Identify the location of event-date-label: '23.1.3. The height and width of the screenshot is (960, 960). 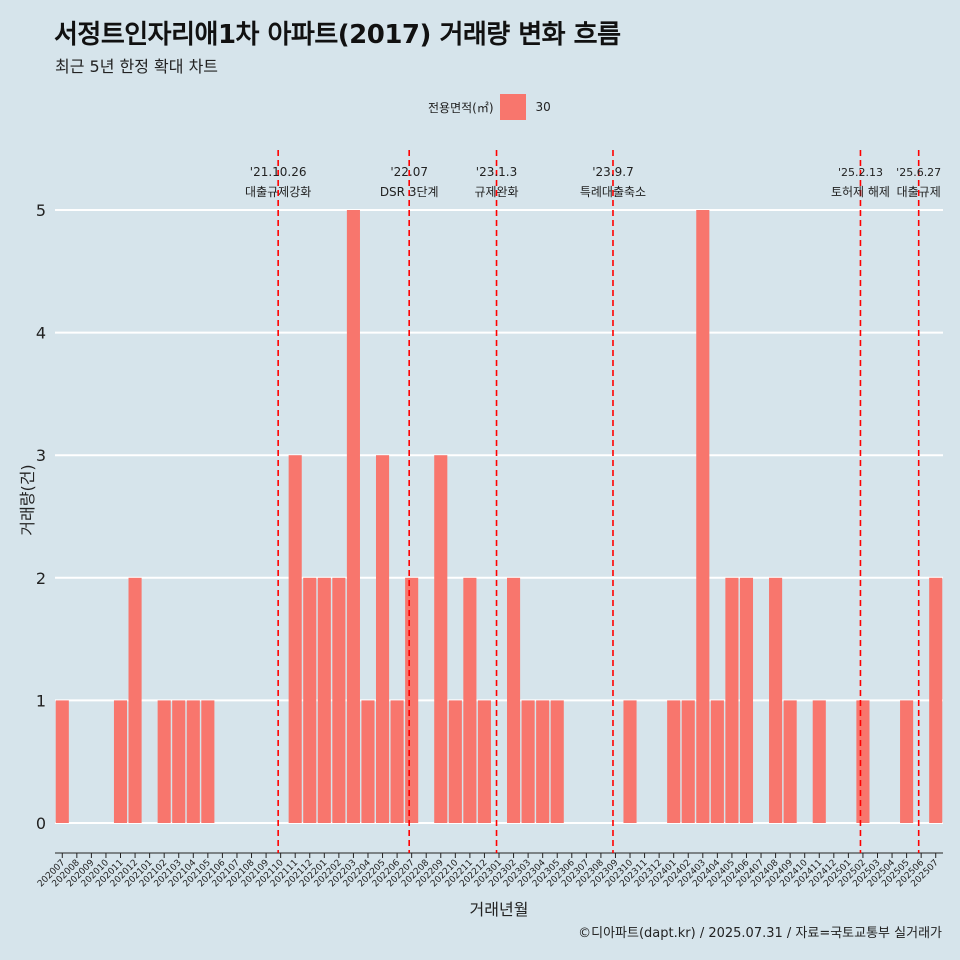
(496, 172).